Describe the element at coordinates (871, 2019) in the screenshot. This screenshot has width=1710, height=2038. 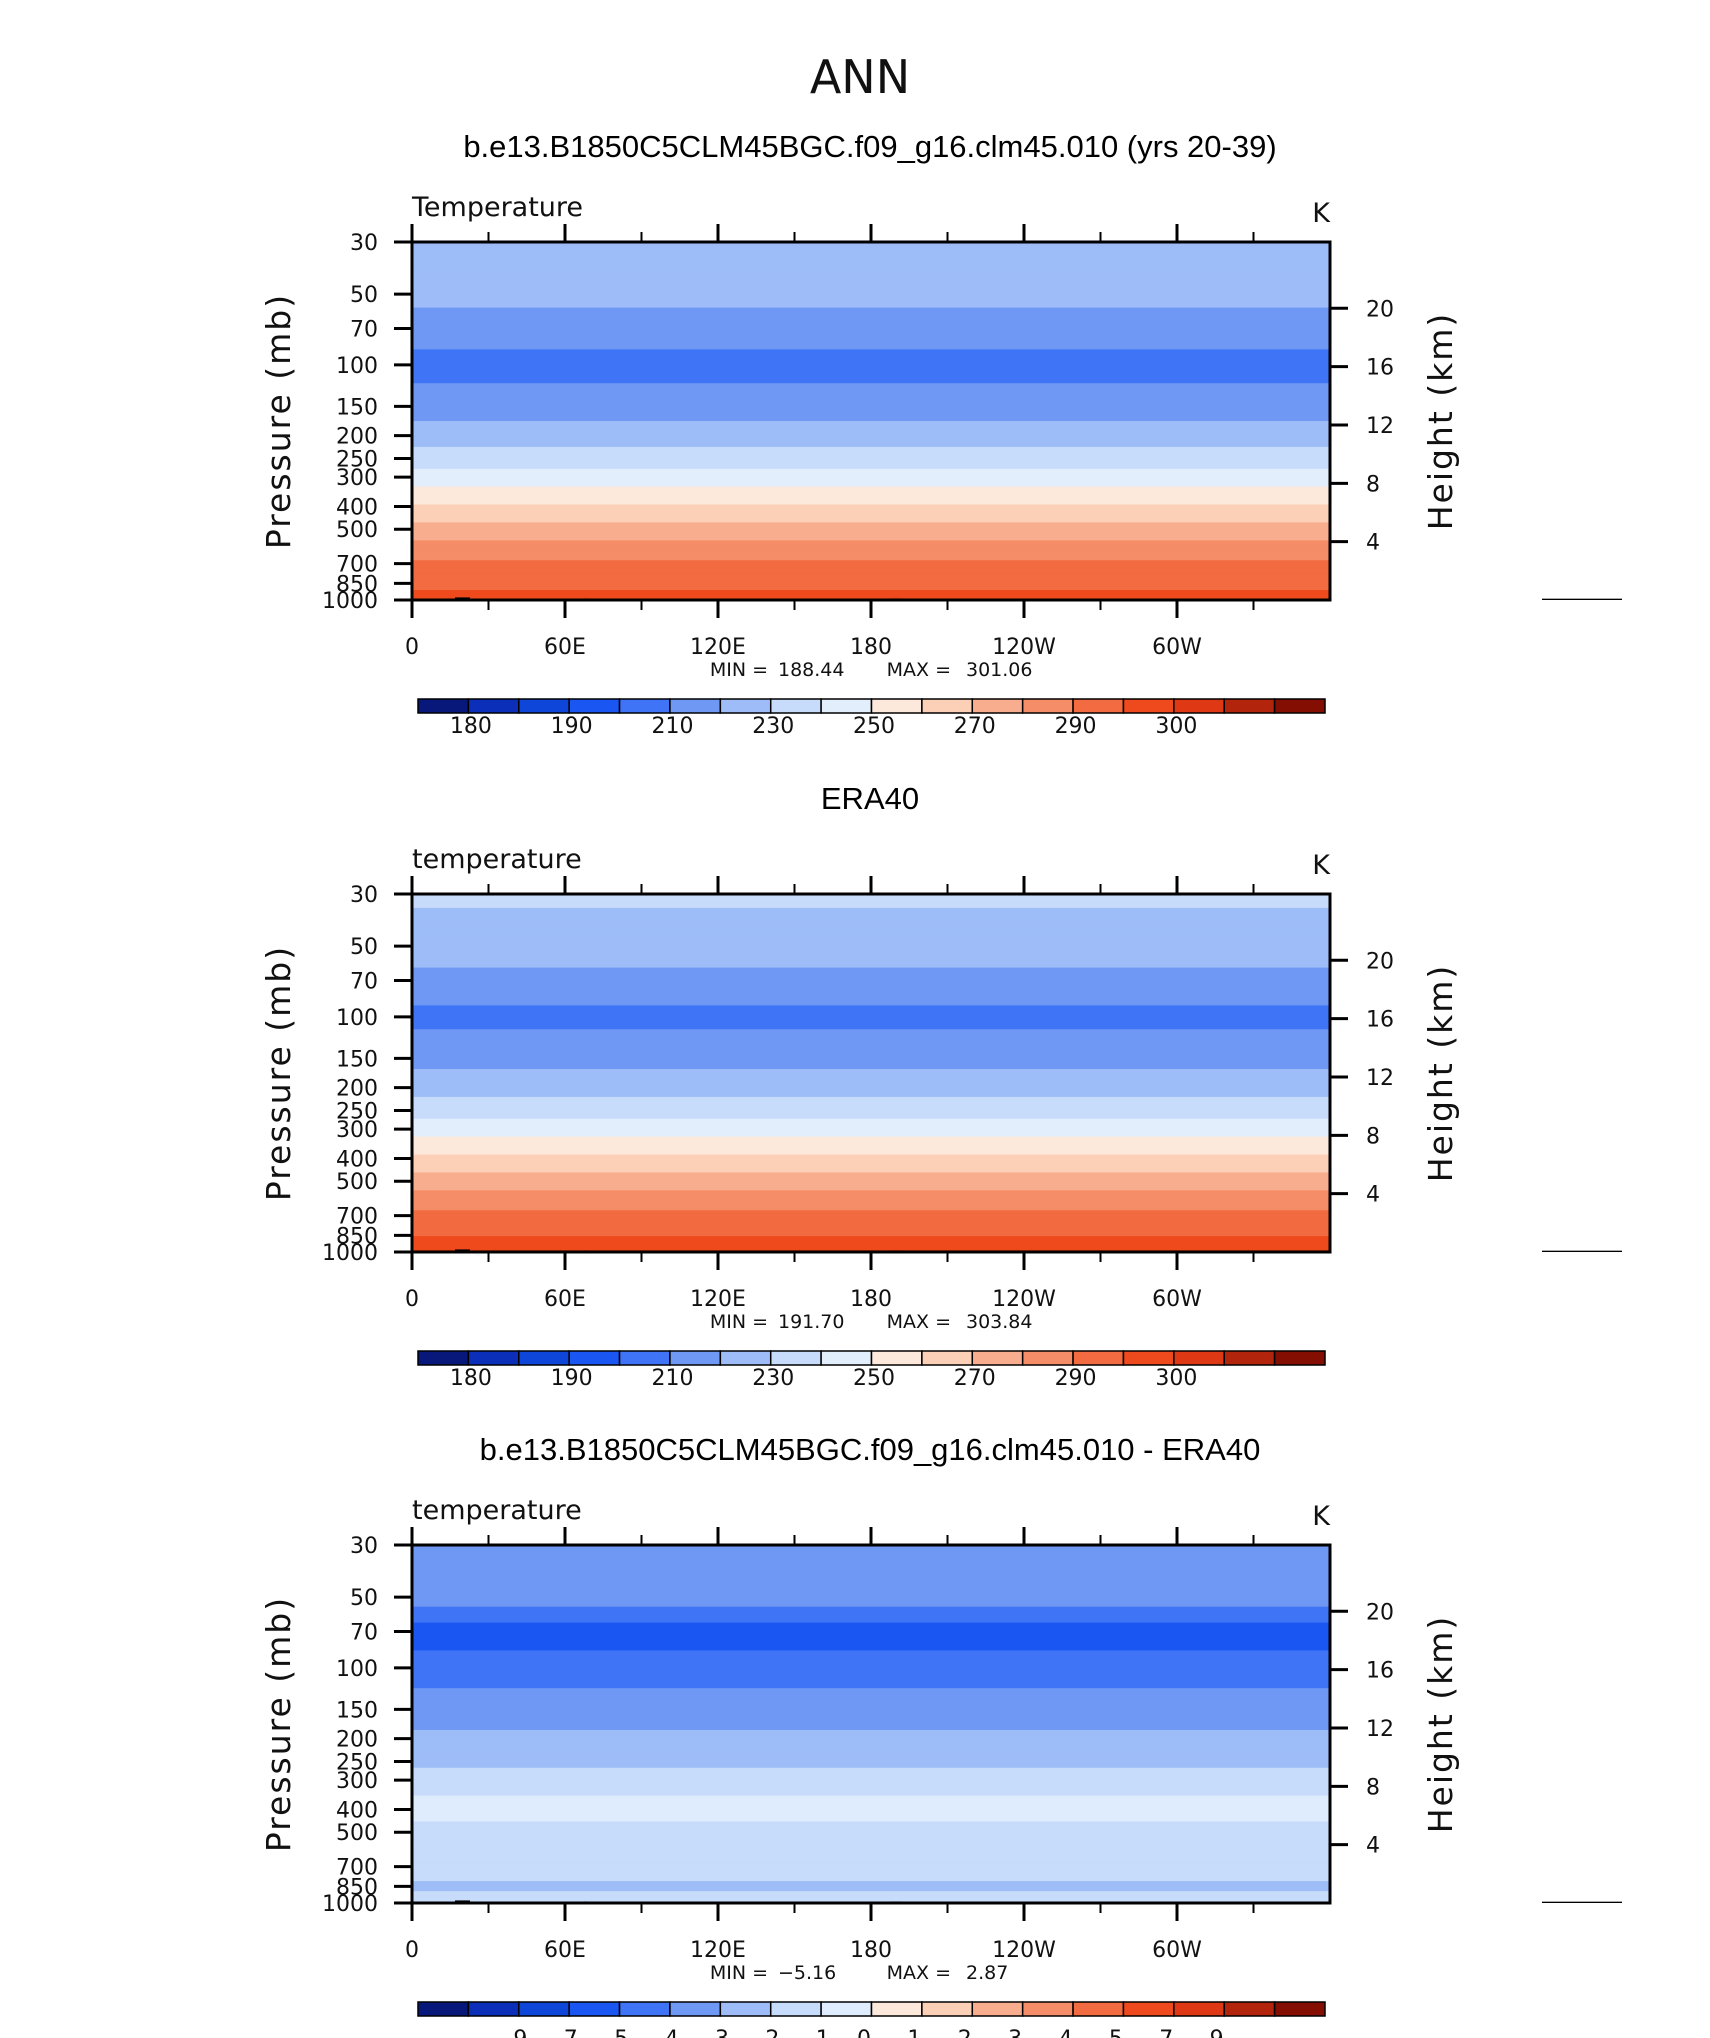
I see `colorbar: −9 −7 −5 −4 −3 −2 −1 0 1 2 3 4 5 7 9` at that location.